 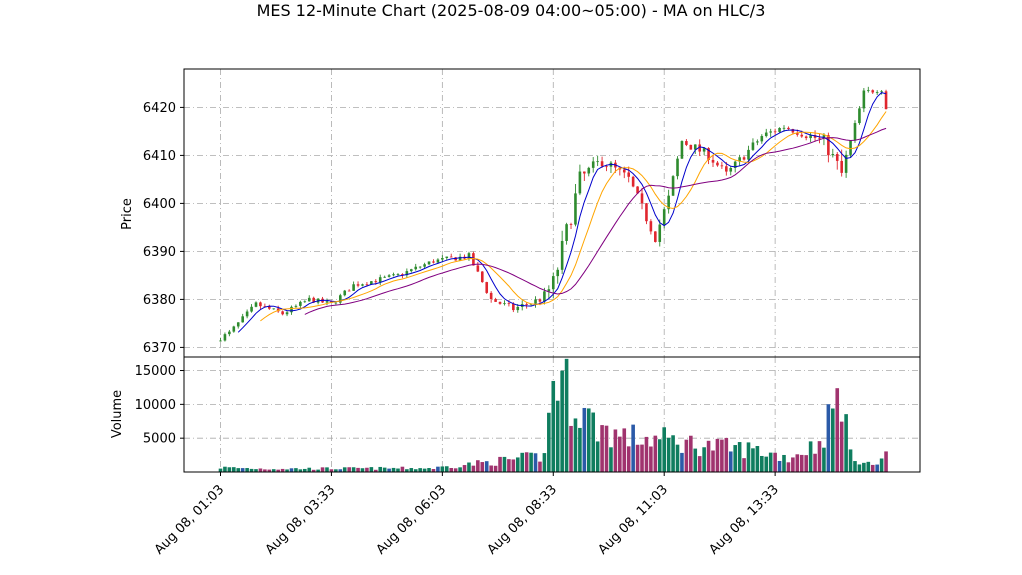 I want to click on volume-y-axis-label: Volume, so click(x=117, y=414).